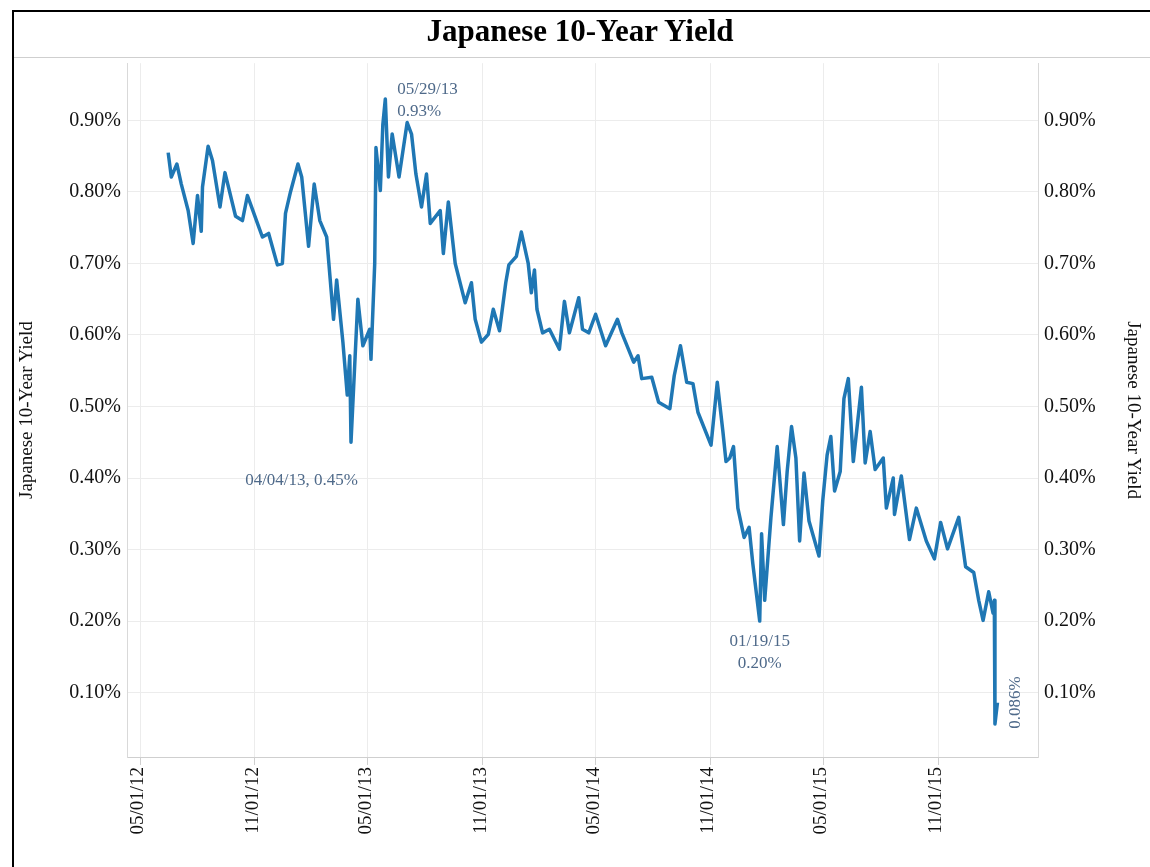  I want to click on annotation: 04/04/13, 0.45%, so click(302, 479).